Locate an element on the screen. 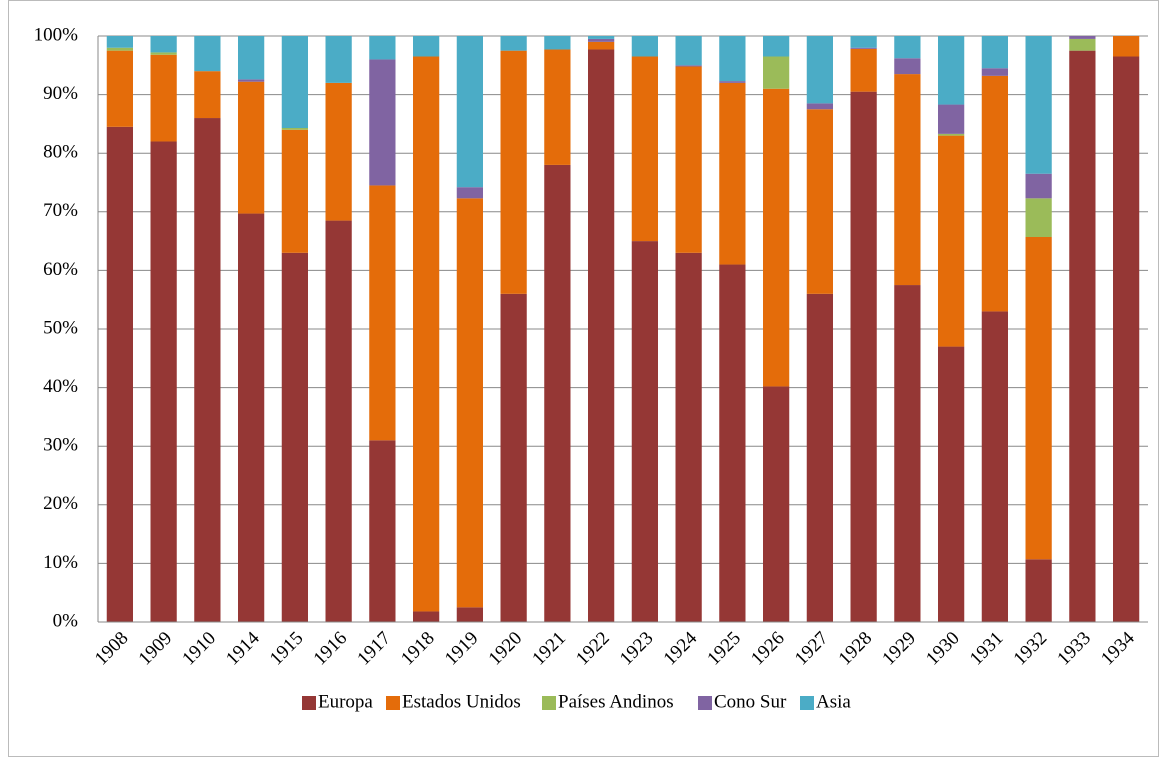 The width and height of the screenshot is (1168, 762). y-tick-label: 20% is located at coordinates (60, 503).